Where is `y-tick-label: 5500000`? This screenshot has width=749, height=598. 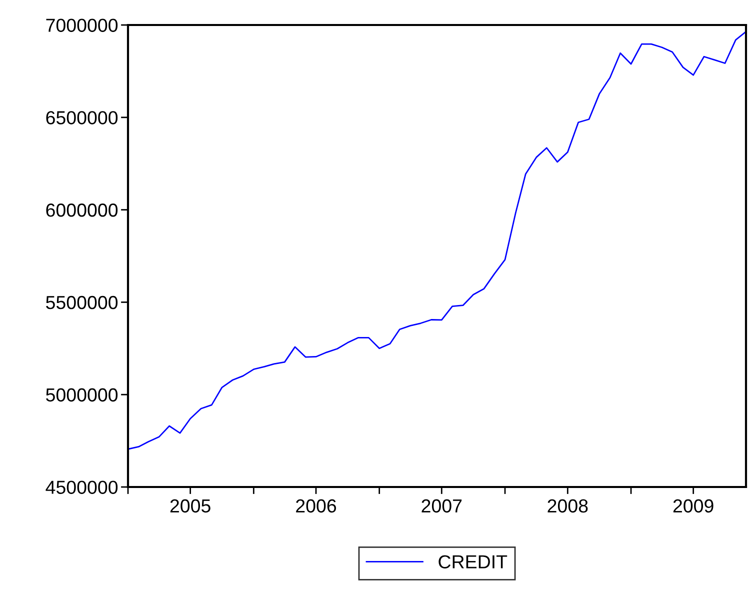
y-tick-label: 5500000 is located at coordinates (82, 303).